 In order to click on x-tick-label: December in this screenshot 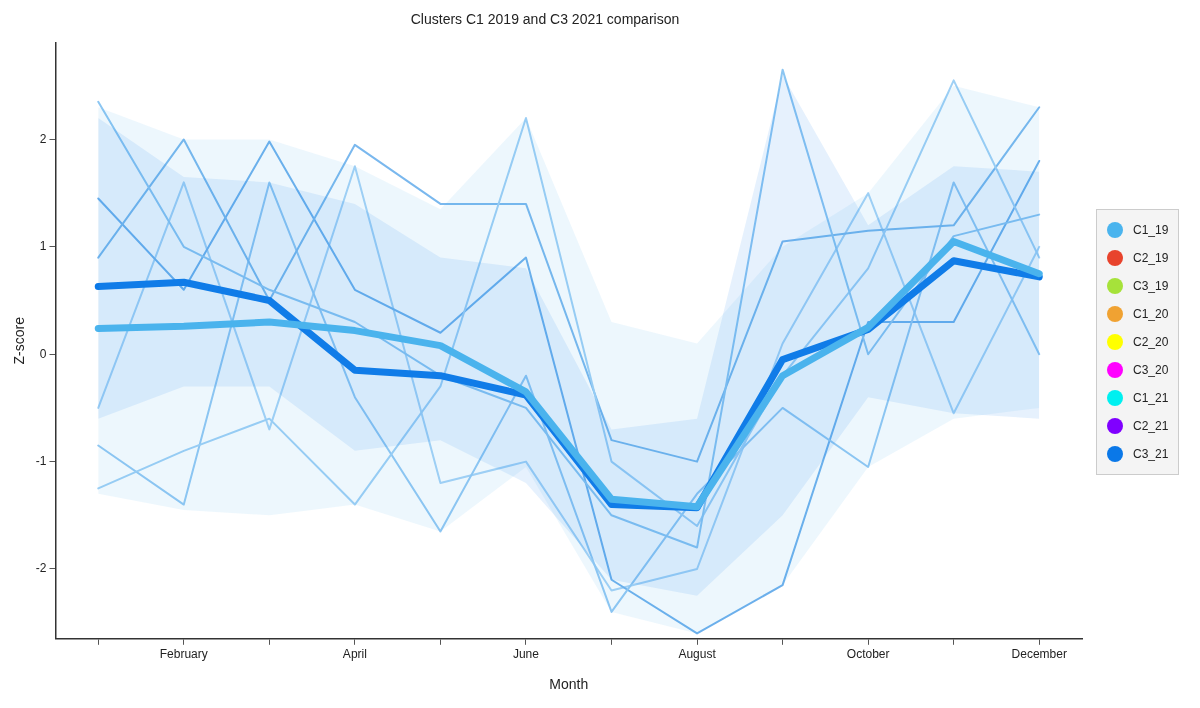, I will do `click(1039, 654)`.